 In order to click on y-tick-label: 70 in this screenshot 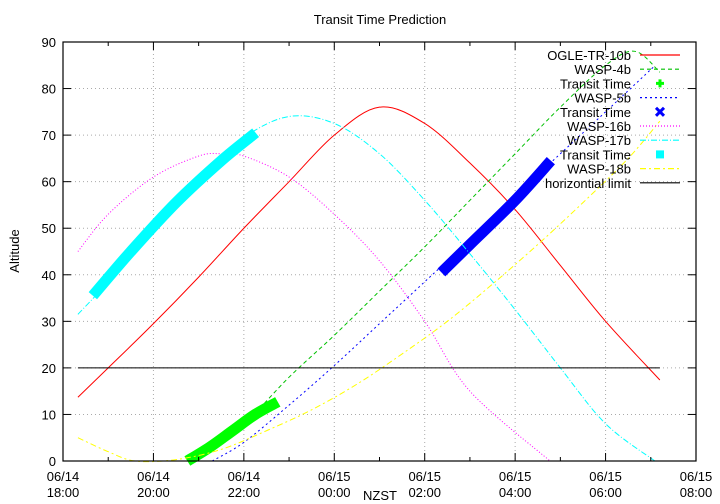, I will do `click(49, 135)`.